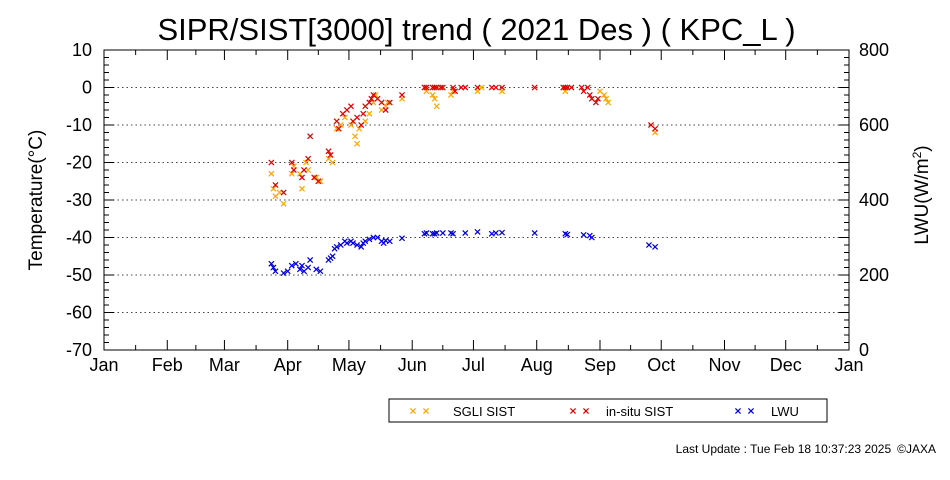  What do you see at coordinates (473, 365) in the screenshot?
I see `x-tick-label: Jul` at bounding box center [473, 365].